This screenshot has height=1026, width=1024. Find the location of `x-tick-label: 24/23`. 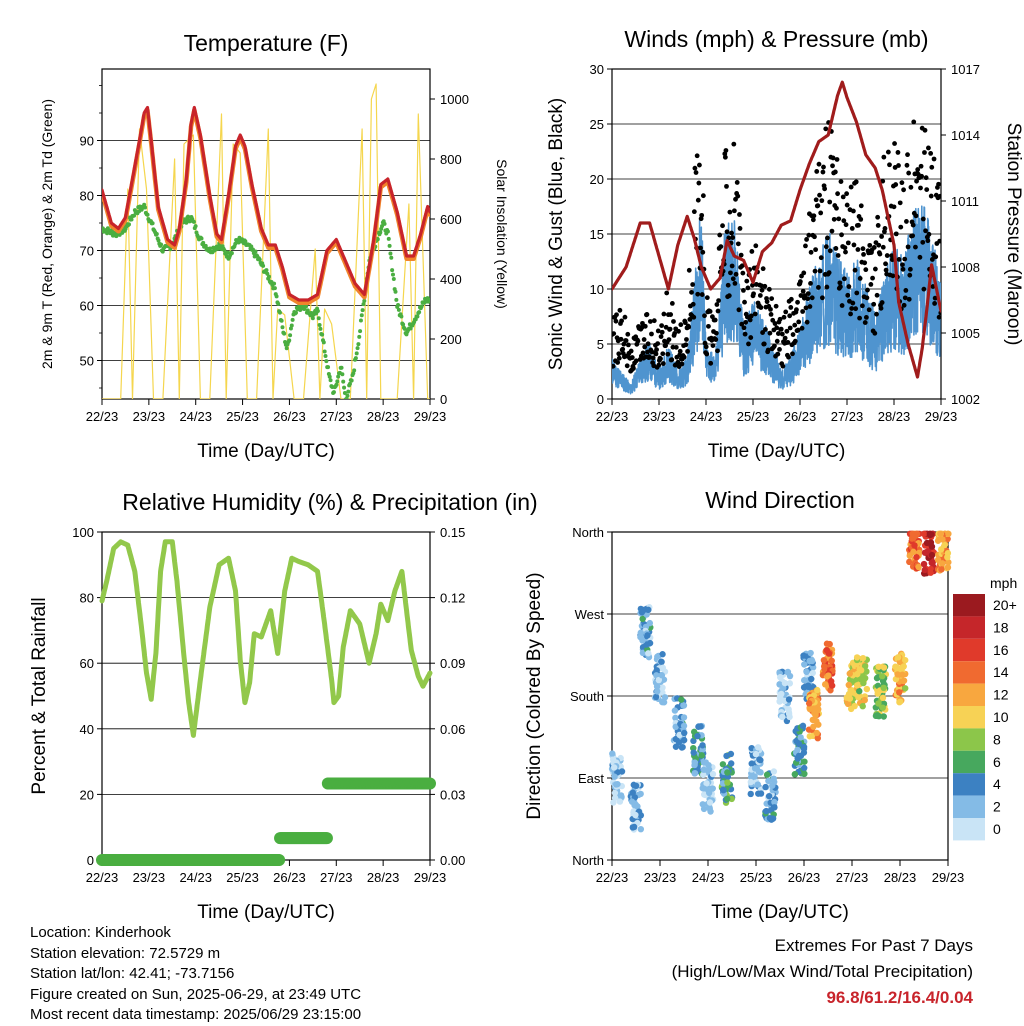

x-tick-label: 24/23 is located at coordinates (195, 877).